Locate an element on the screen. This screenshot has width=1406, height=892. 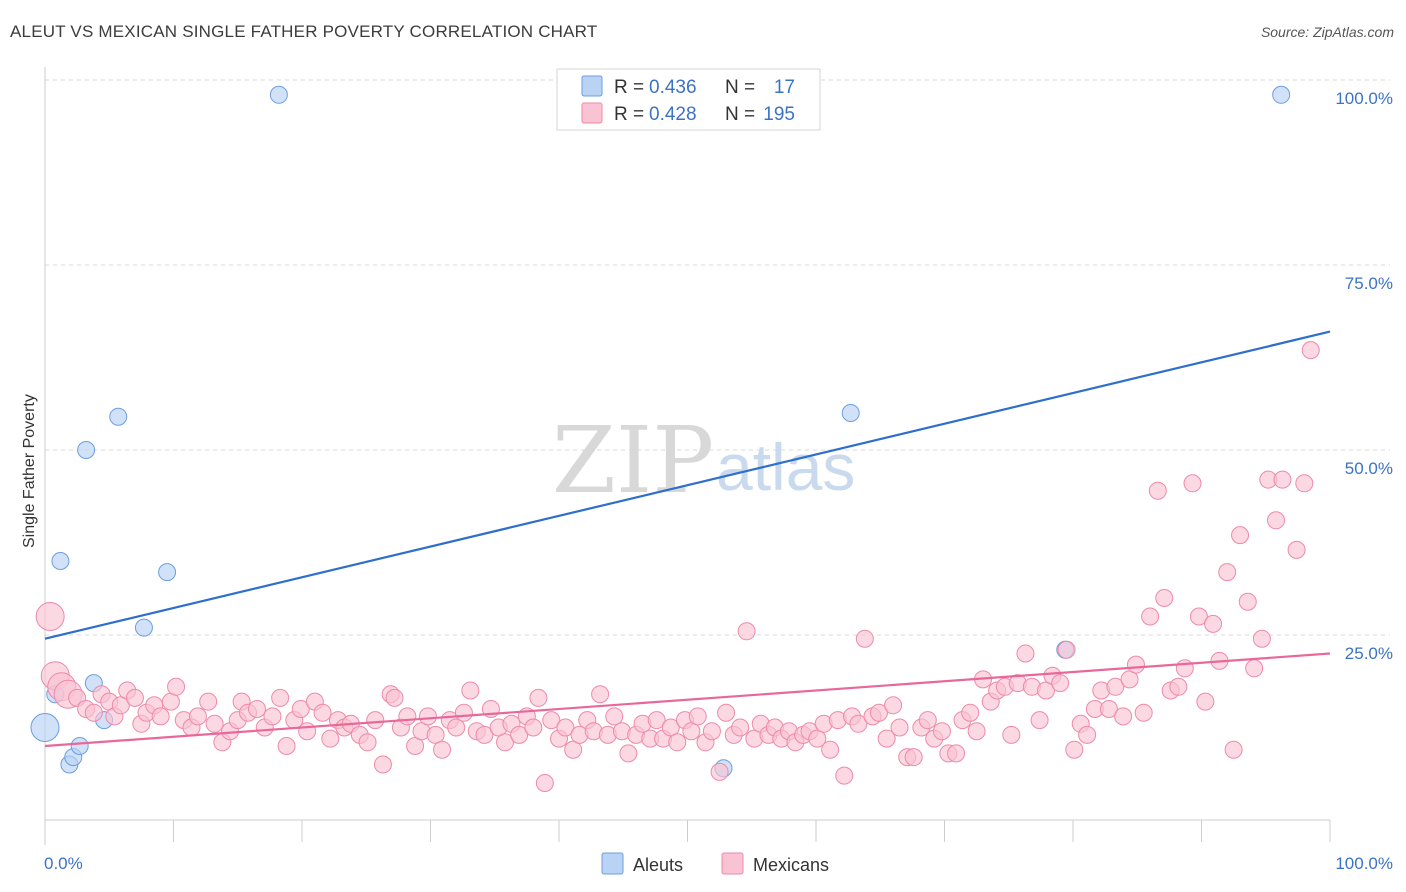
legend-n-label-aleuts: N = is located at coordinates (740, 87).